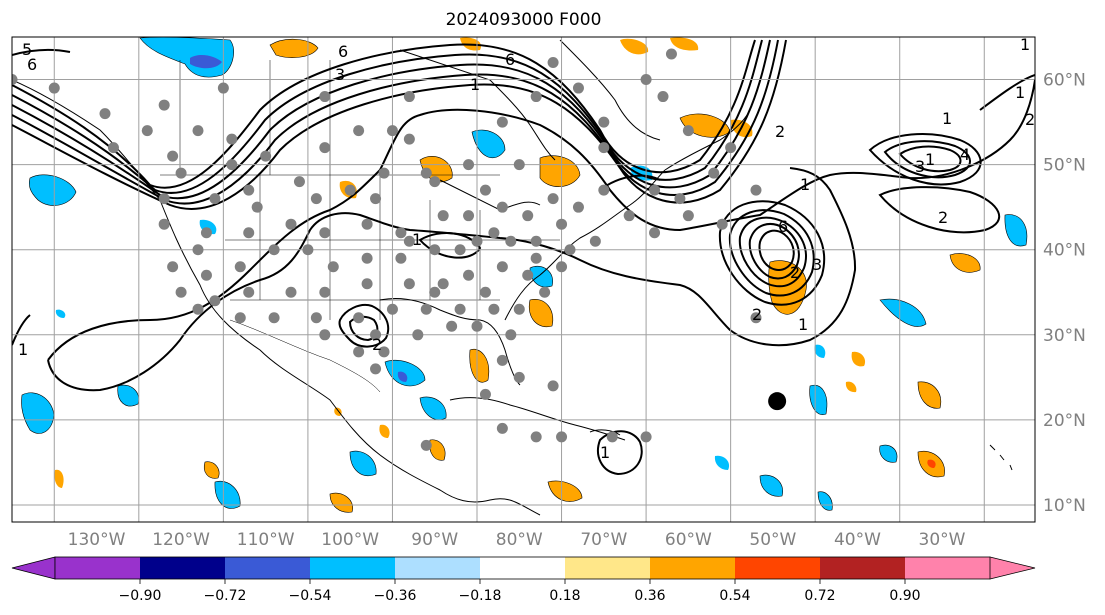 The image size is (1105, 615). Describe the element at coordinates (1030, 119) in the screenshot. I see `contour-label: 2` at that location.